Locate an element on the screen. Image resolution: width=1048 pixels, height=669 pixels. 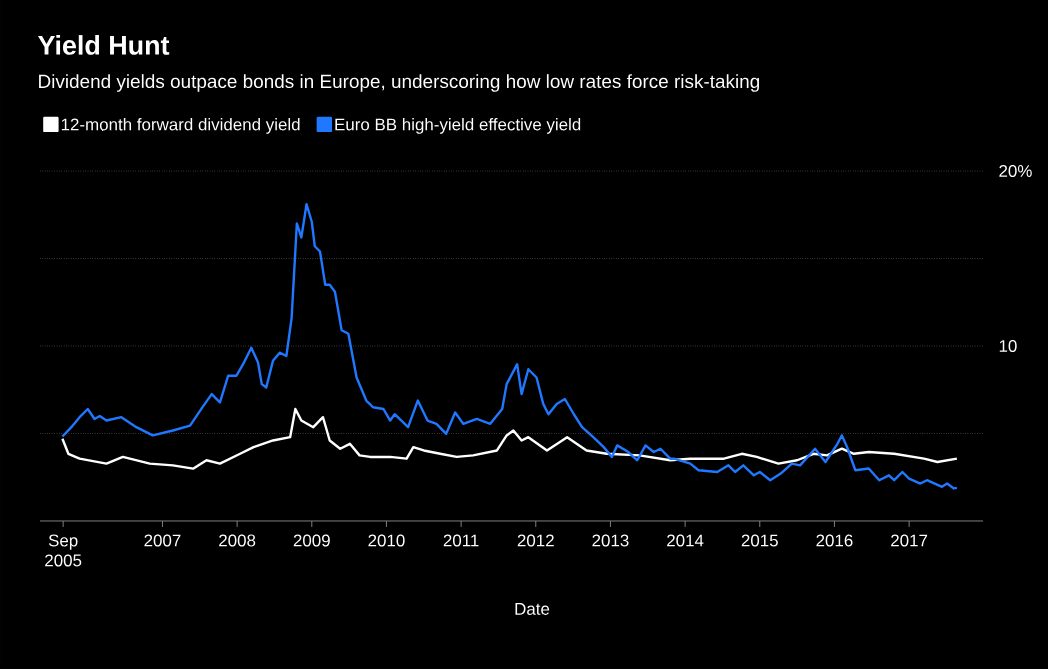
x-tick-label: 2013 is located at coordinates (610, 540).